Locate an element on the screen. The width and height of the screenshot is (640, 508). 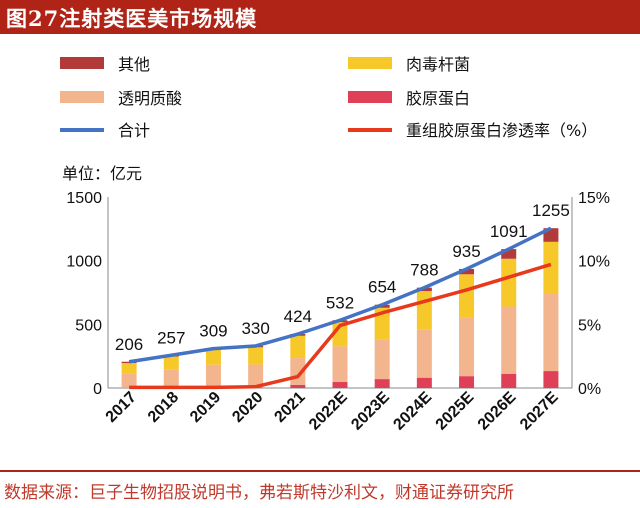
legend-label-4: 合计 is located at coordinates (134, 130).